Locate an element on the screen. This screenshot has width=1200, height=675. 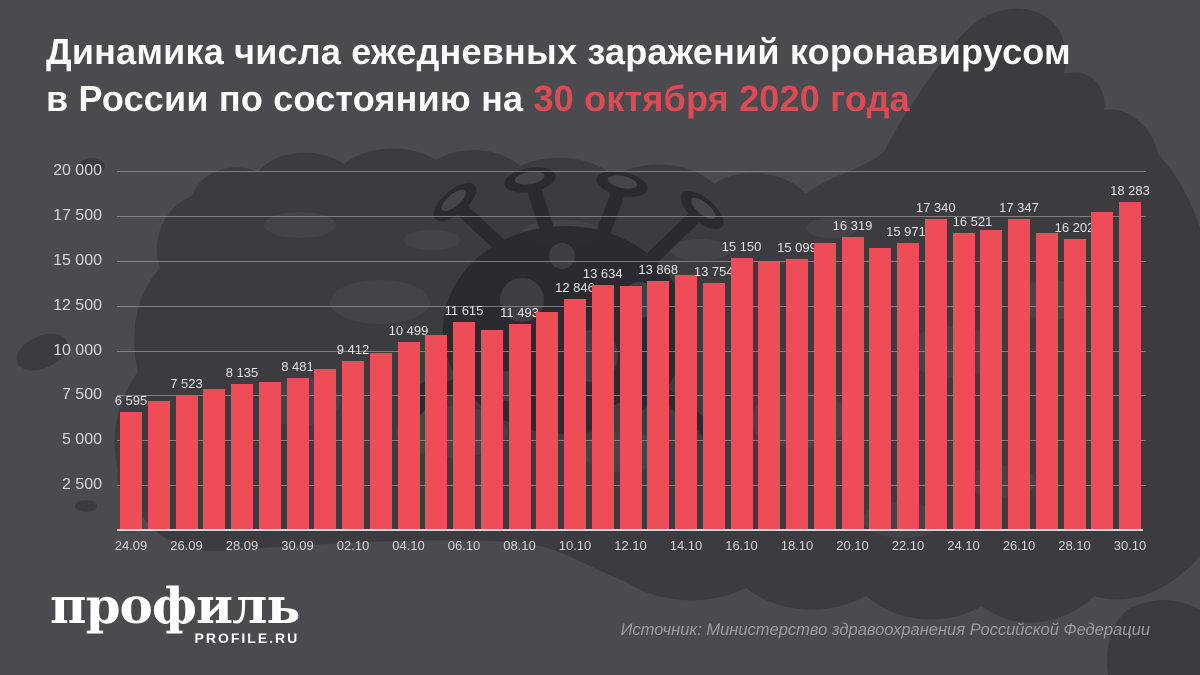
bar-24.10 is located at coordinates (963, 381).